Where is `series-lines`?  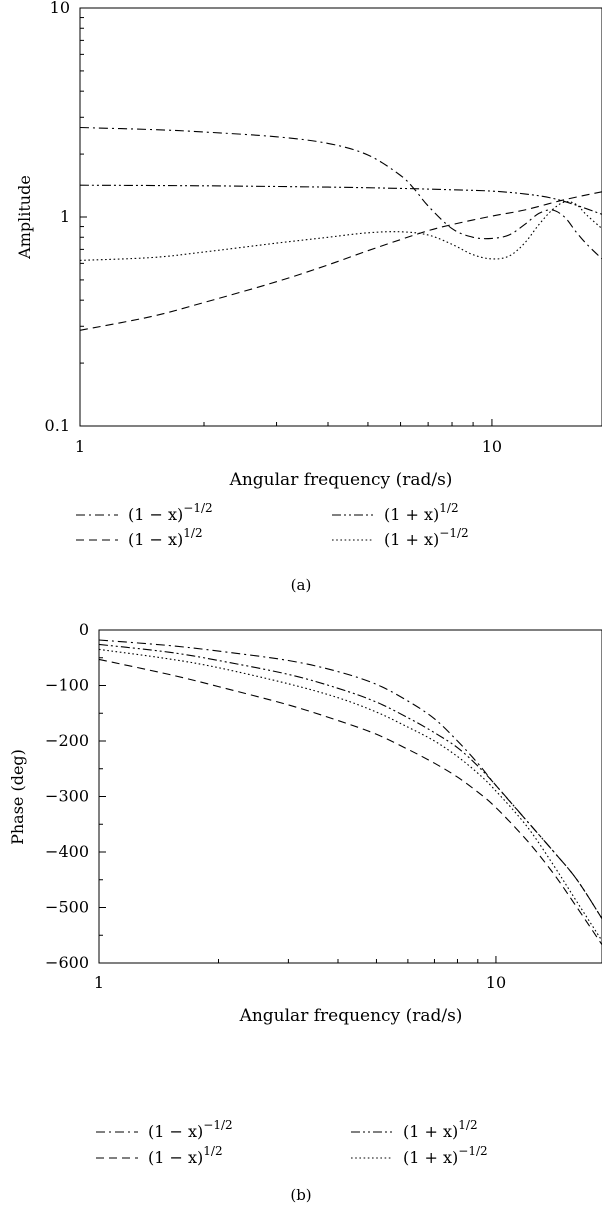
series-lines is located at coordinates (340, 228).